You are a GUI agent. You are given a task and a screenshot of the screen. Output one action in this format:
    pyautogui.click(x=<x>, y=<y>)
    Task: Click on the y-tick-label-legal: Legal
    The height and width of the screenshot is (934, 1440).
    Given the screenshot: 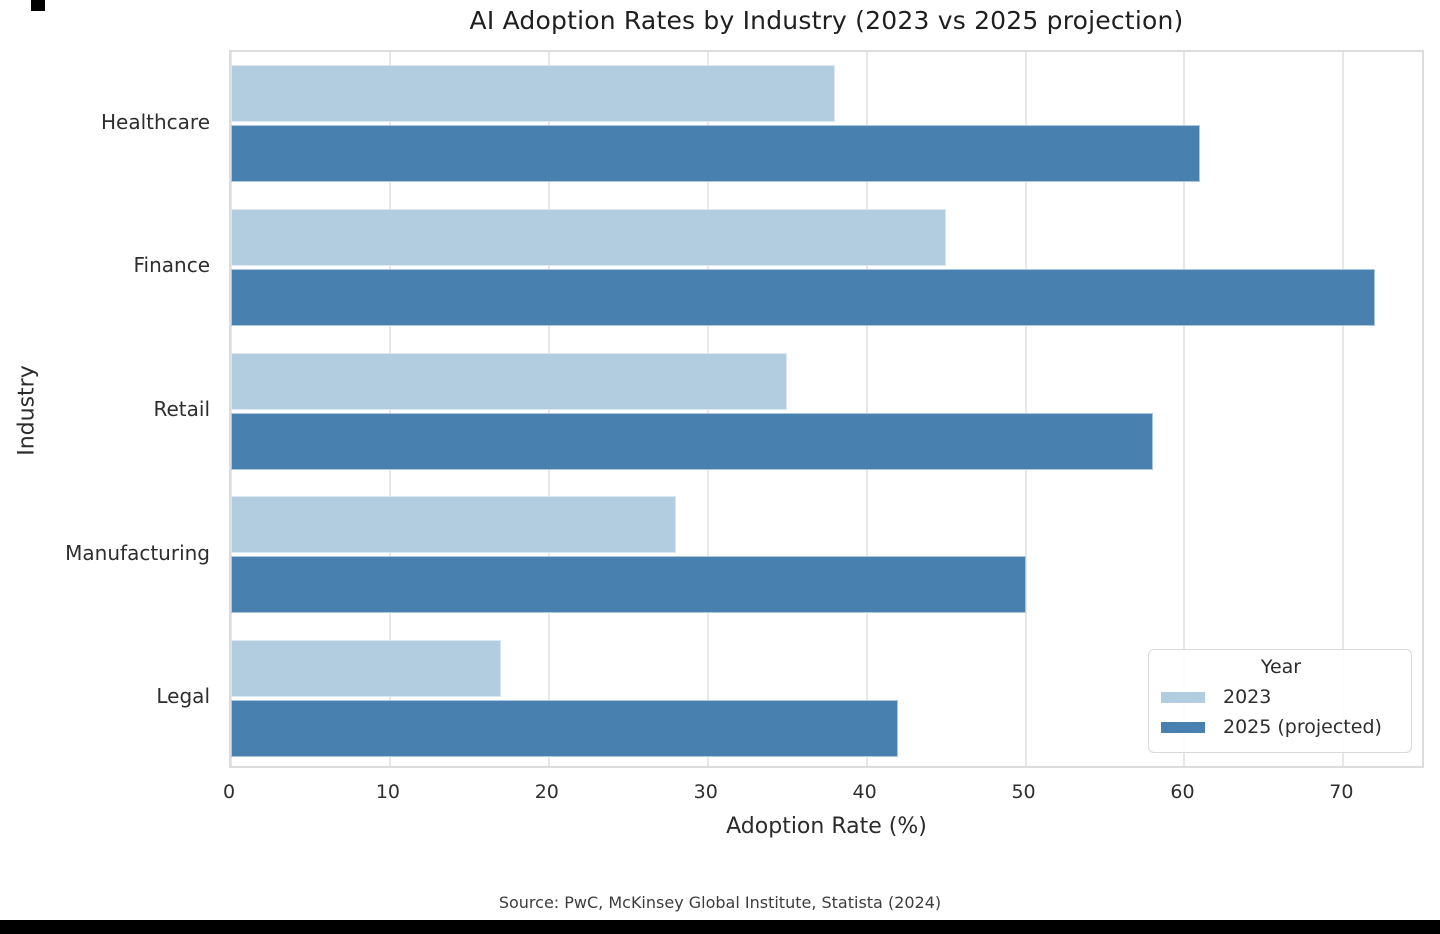 What is the action you would take?
    pyautogui.click(x=183, y=696)
    